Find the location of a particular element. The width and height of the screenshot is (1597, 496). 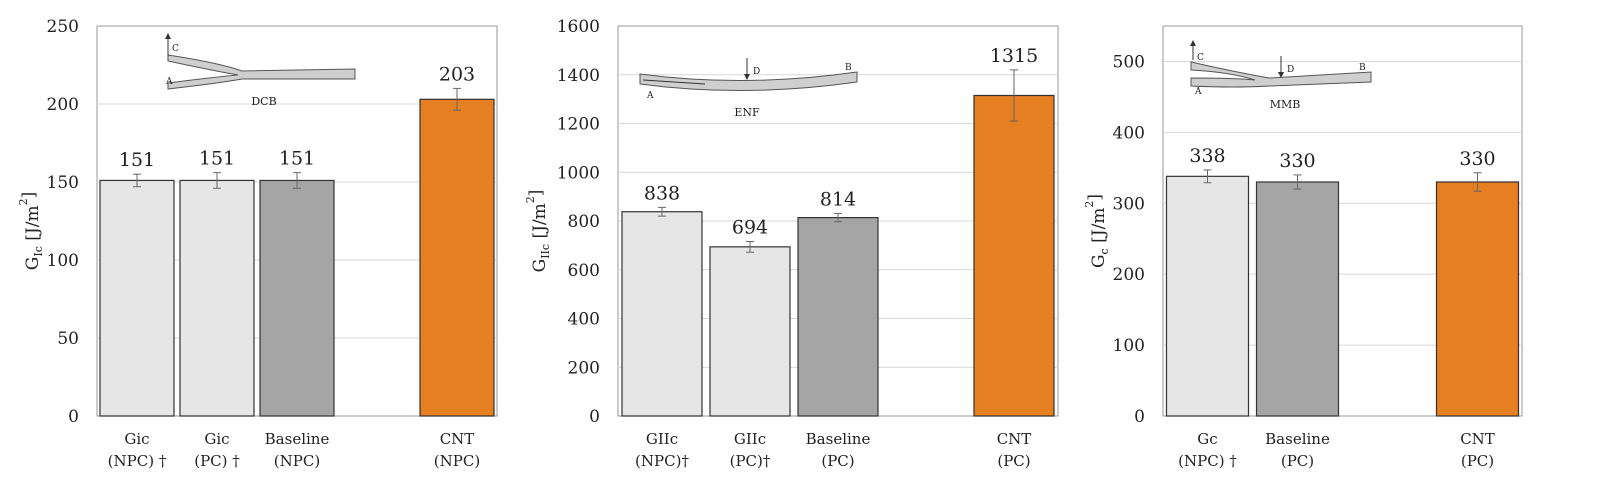

y-tick-label: 800 is located at coordinates (584, 222).